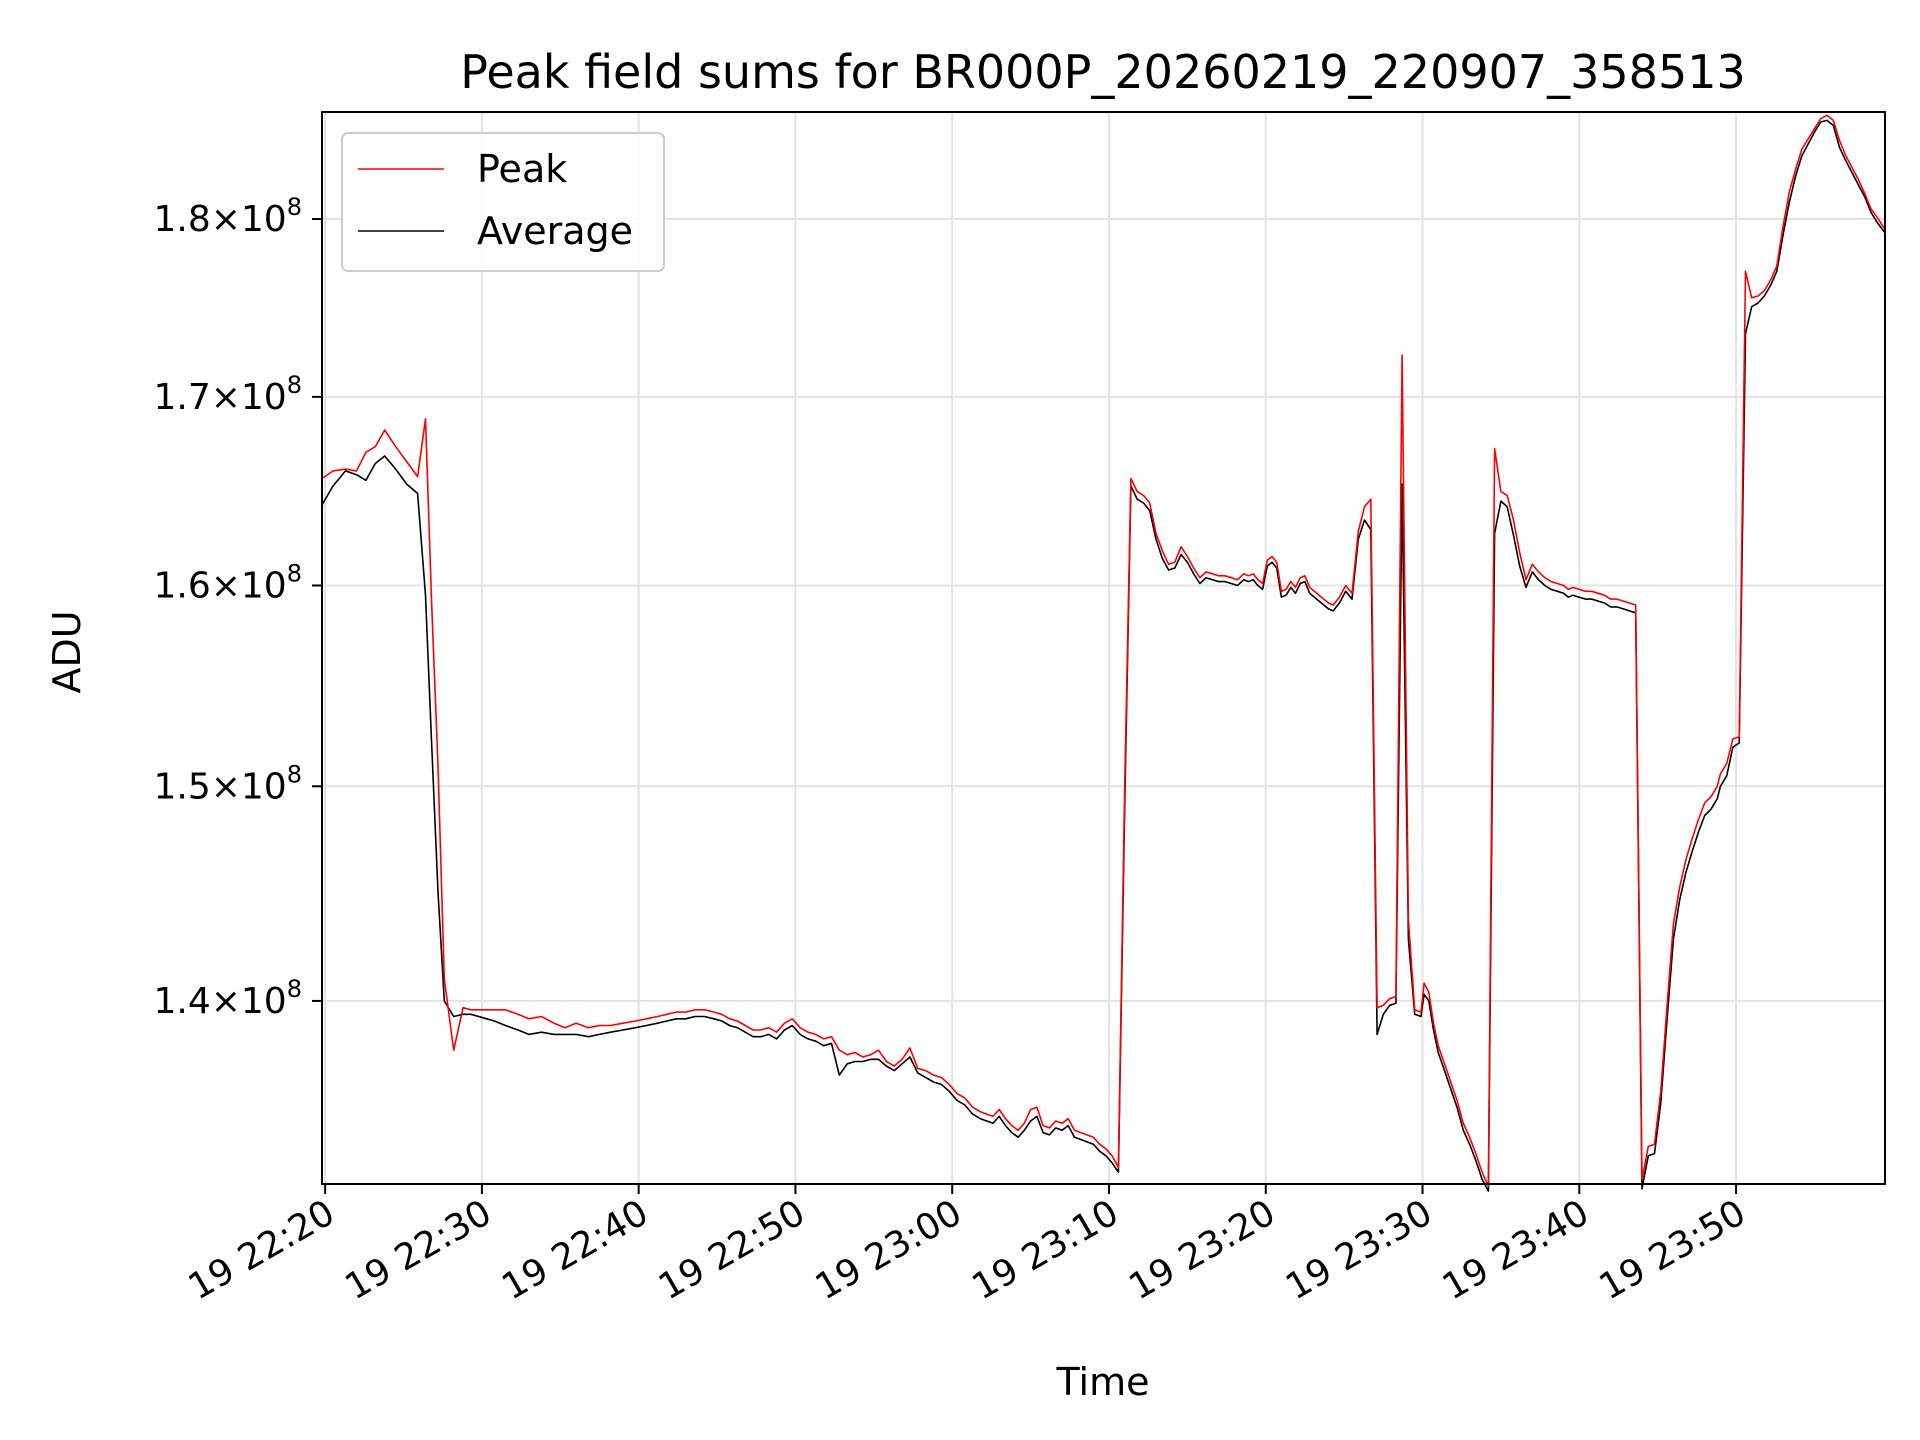  What do you see at coordinates (522, 169) in the screenshot?
I see `legend-label-peak: Peak` at bounding box center [522, 169].